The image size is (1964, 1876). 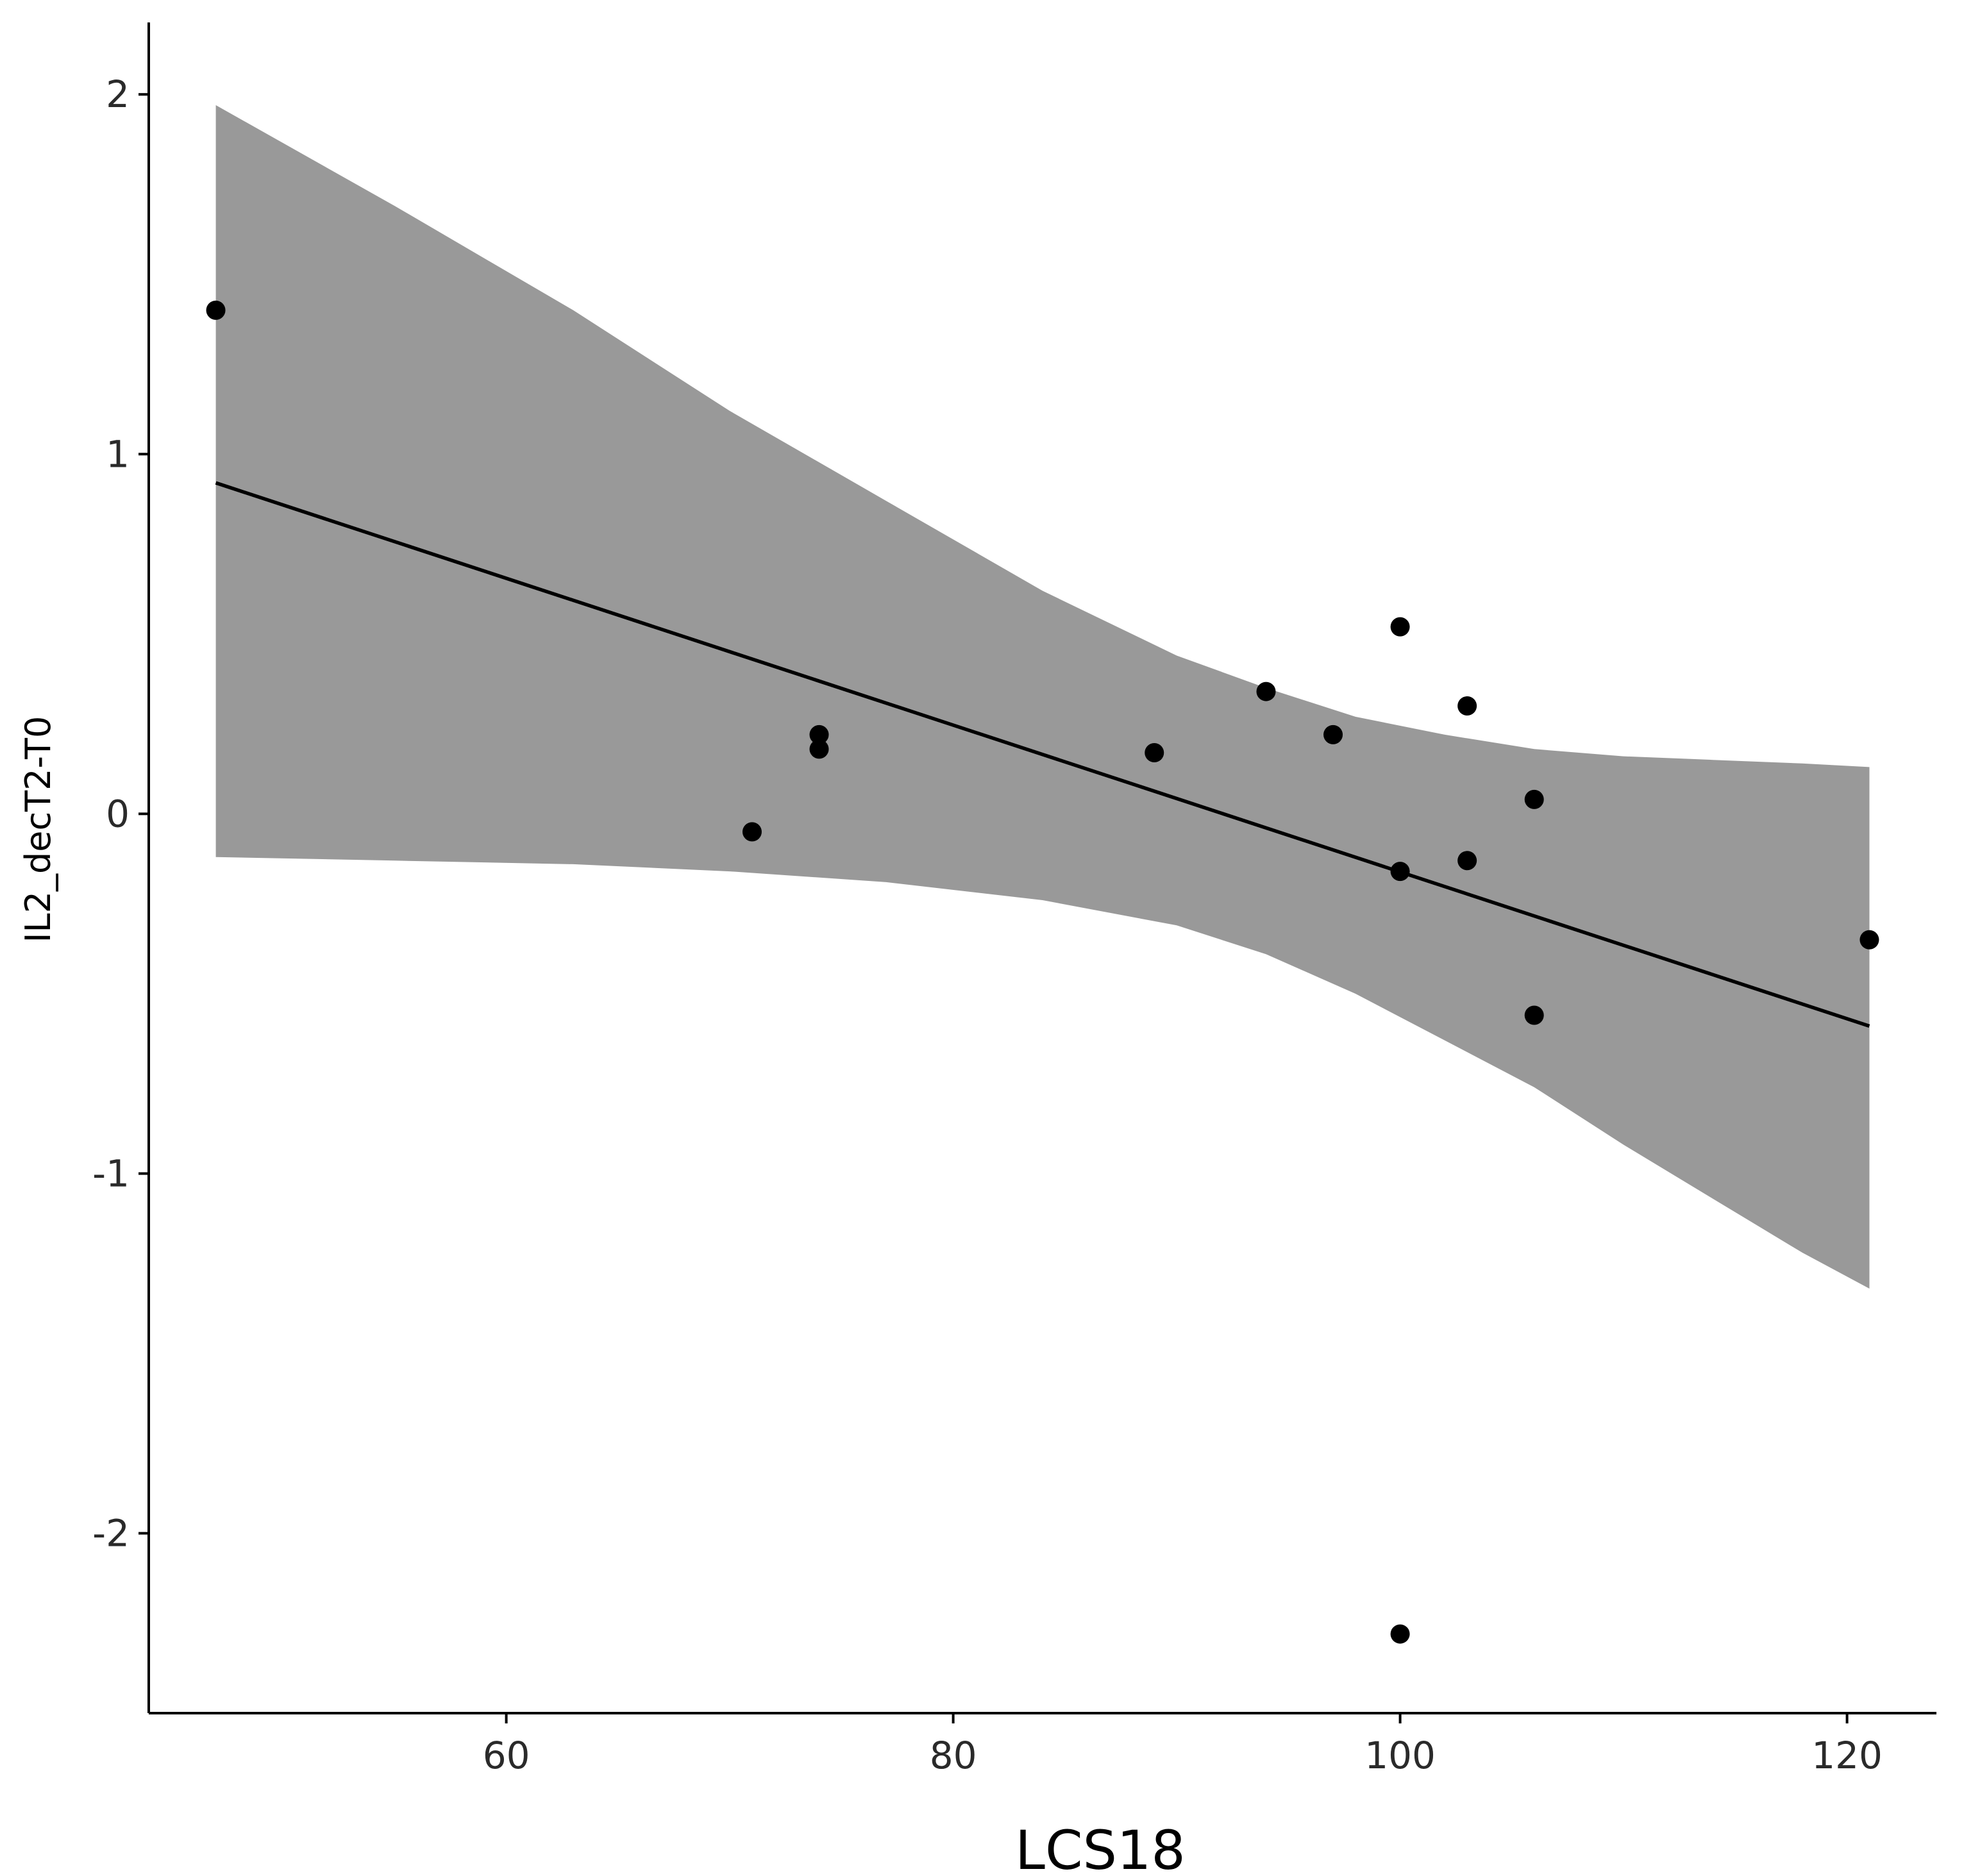 What do you see at coordinates (118, 813) in the screenshot?
I see `y-tick-label: 0` at bounding box center [118, 813].